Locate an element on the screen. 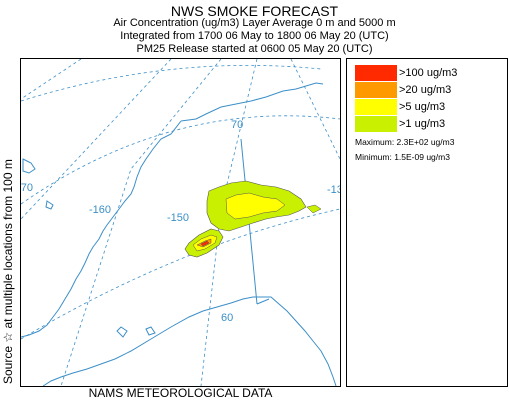  legend-item: >20 ug/m3 is located at coordinates (430, 90).